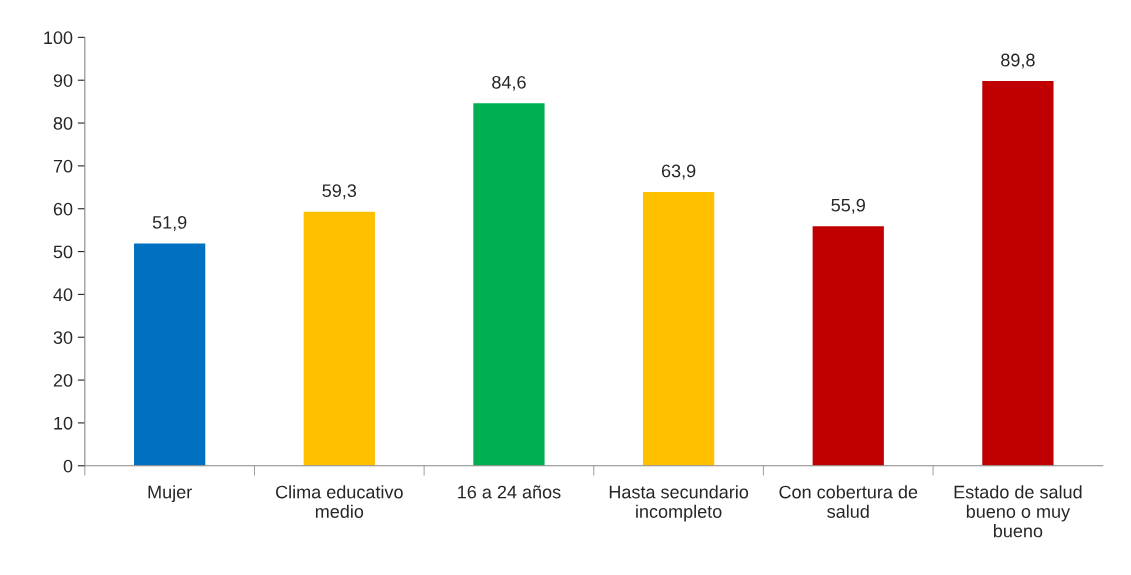  What do you see at coordinates (63, 423) in the screenshot?
I see `y-tick-label: 10` at bounding box center [63, 423].